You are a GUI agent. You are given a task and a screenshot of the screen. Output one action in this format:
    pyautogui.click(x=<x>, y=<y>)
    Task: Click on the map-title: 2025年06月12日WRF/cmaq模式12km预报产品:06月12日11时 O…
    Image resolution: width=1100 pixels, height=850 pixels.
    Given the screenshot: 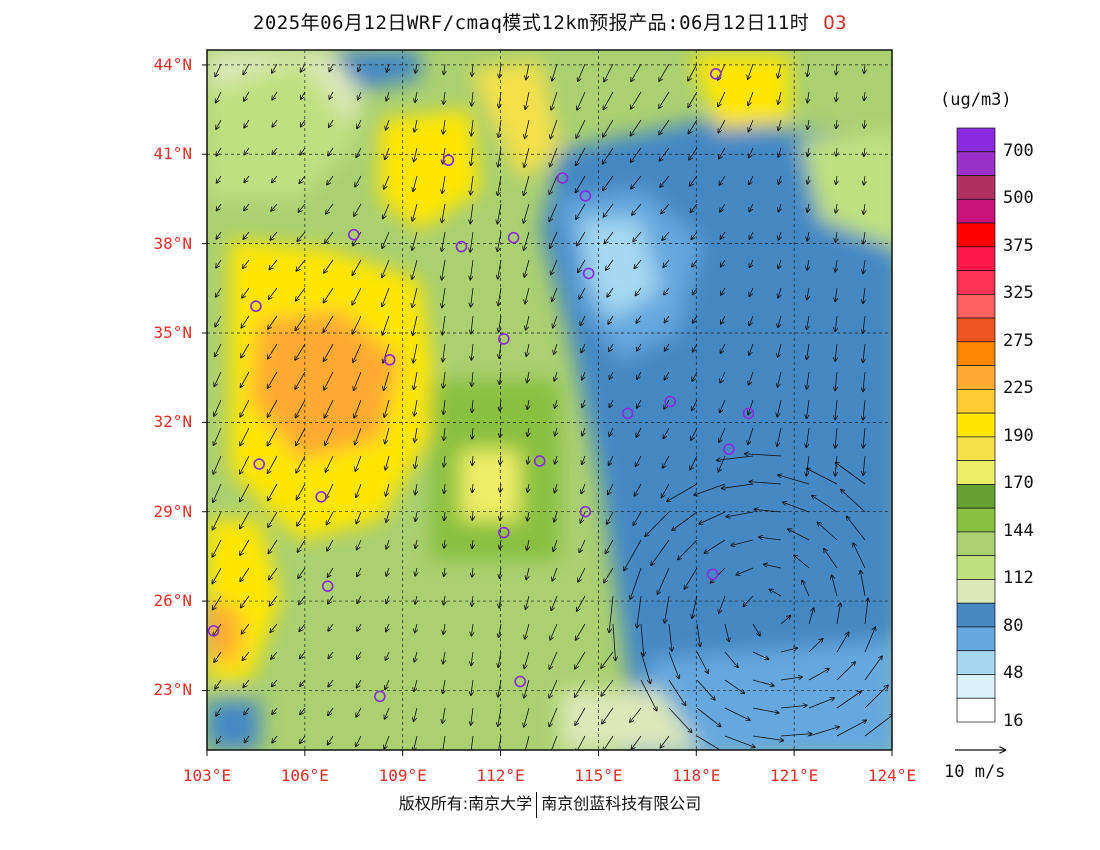 What is the action you would take?
    pyautogui.click(x=550, y=21)
    